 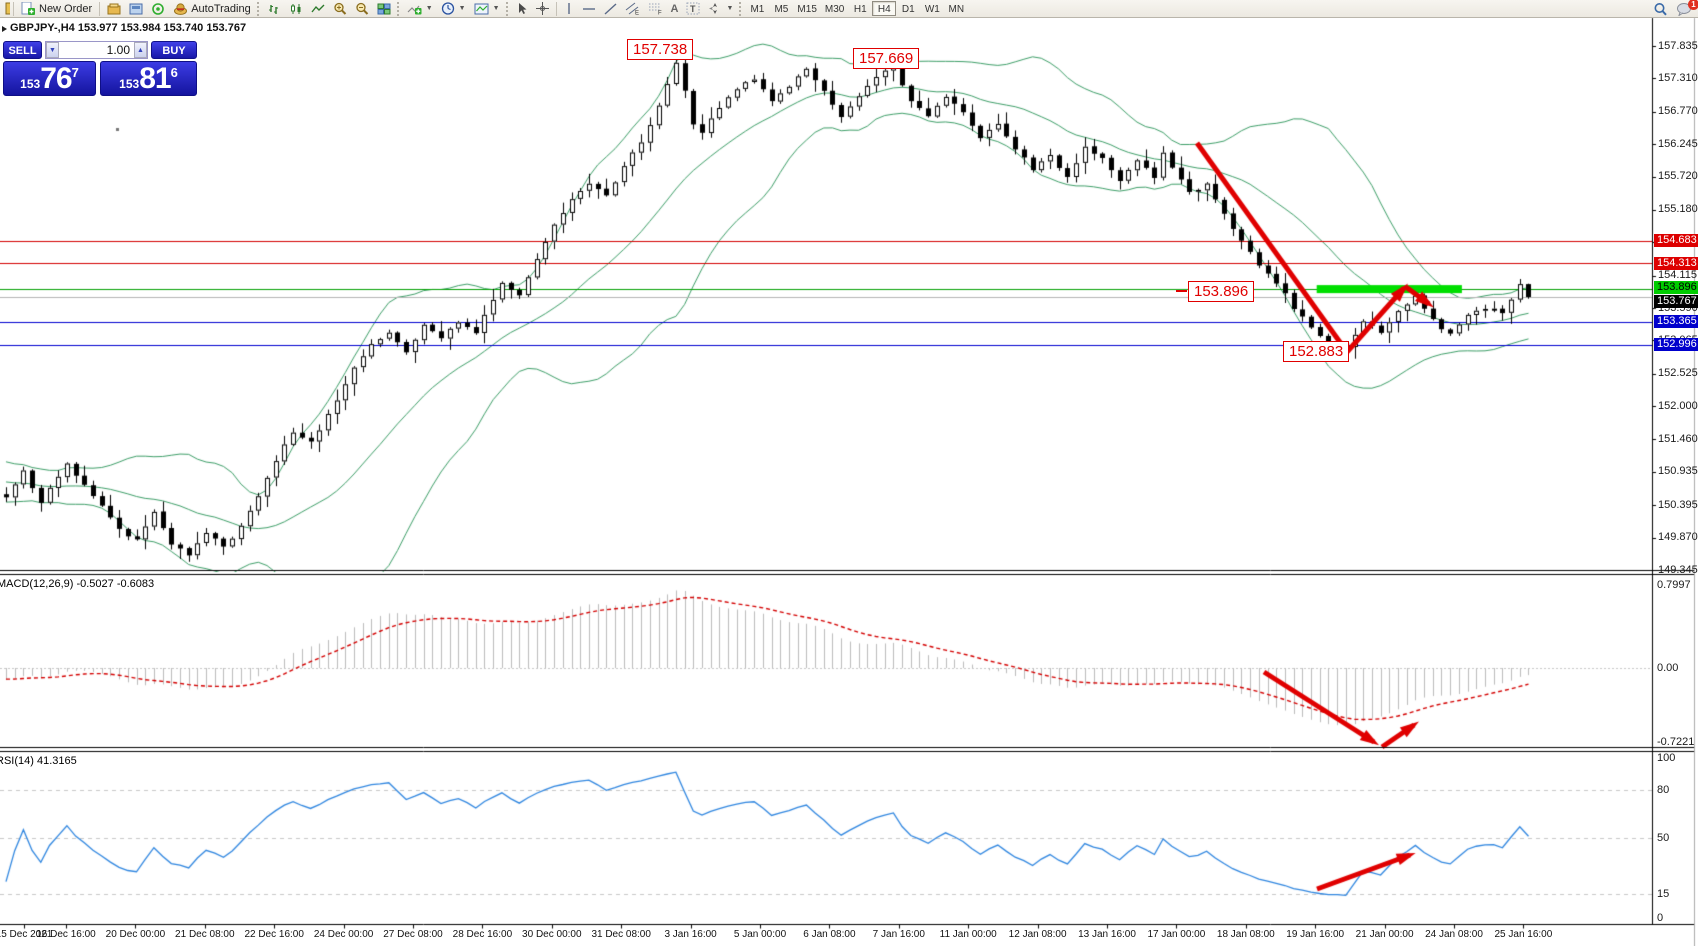 I want to click on annotation-label-153896: 153.896, so click(x=1221, y=291).